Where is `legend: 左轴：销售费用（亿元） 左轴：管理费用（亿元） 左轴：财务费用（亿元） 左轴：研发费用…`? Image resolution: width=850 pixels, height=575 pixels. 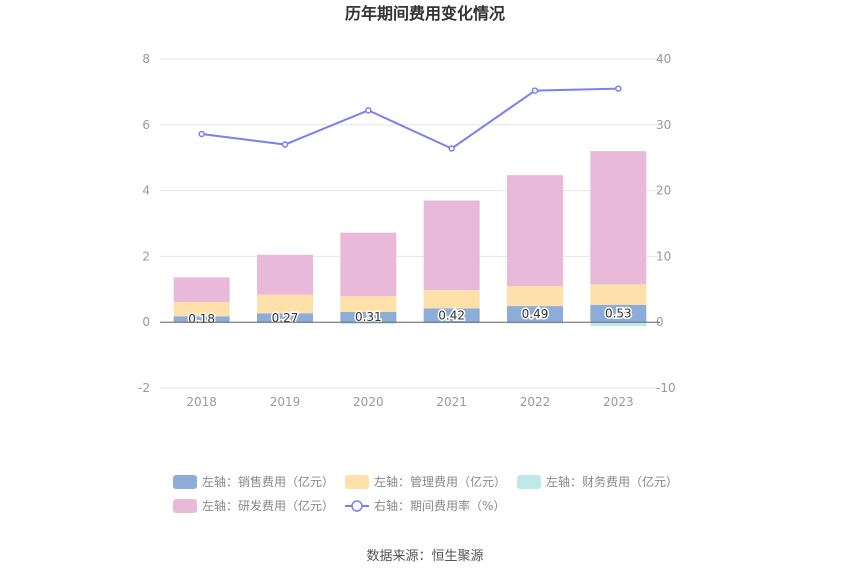
legend: 左轴：销售费用（亿元） 左轴：管理费用（亿元） 左轴：财务费用（亿元） 左轴：研发费用… is located at coordinates (425, 493).